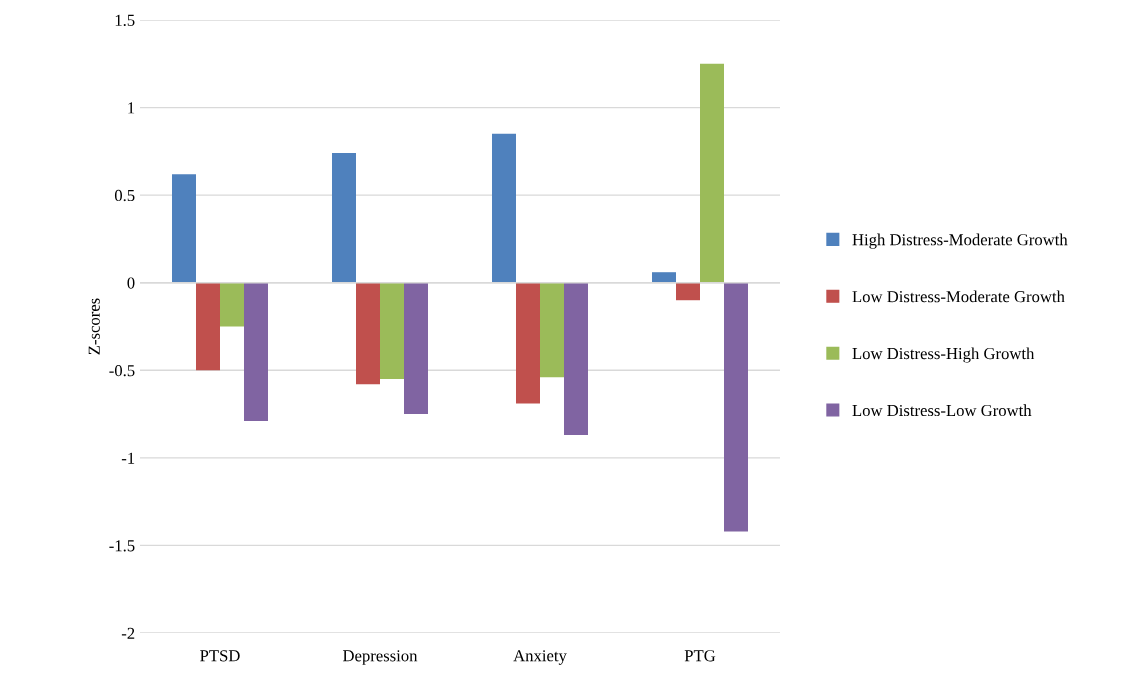 The width and height of the screenshot is (1125, 676). Describe the element at coordinates (220, 656) in the screenshot. I see `x-tick-label: PTSD` at that location.